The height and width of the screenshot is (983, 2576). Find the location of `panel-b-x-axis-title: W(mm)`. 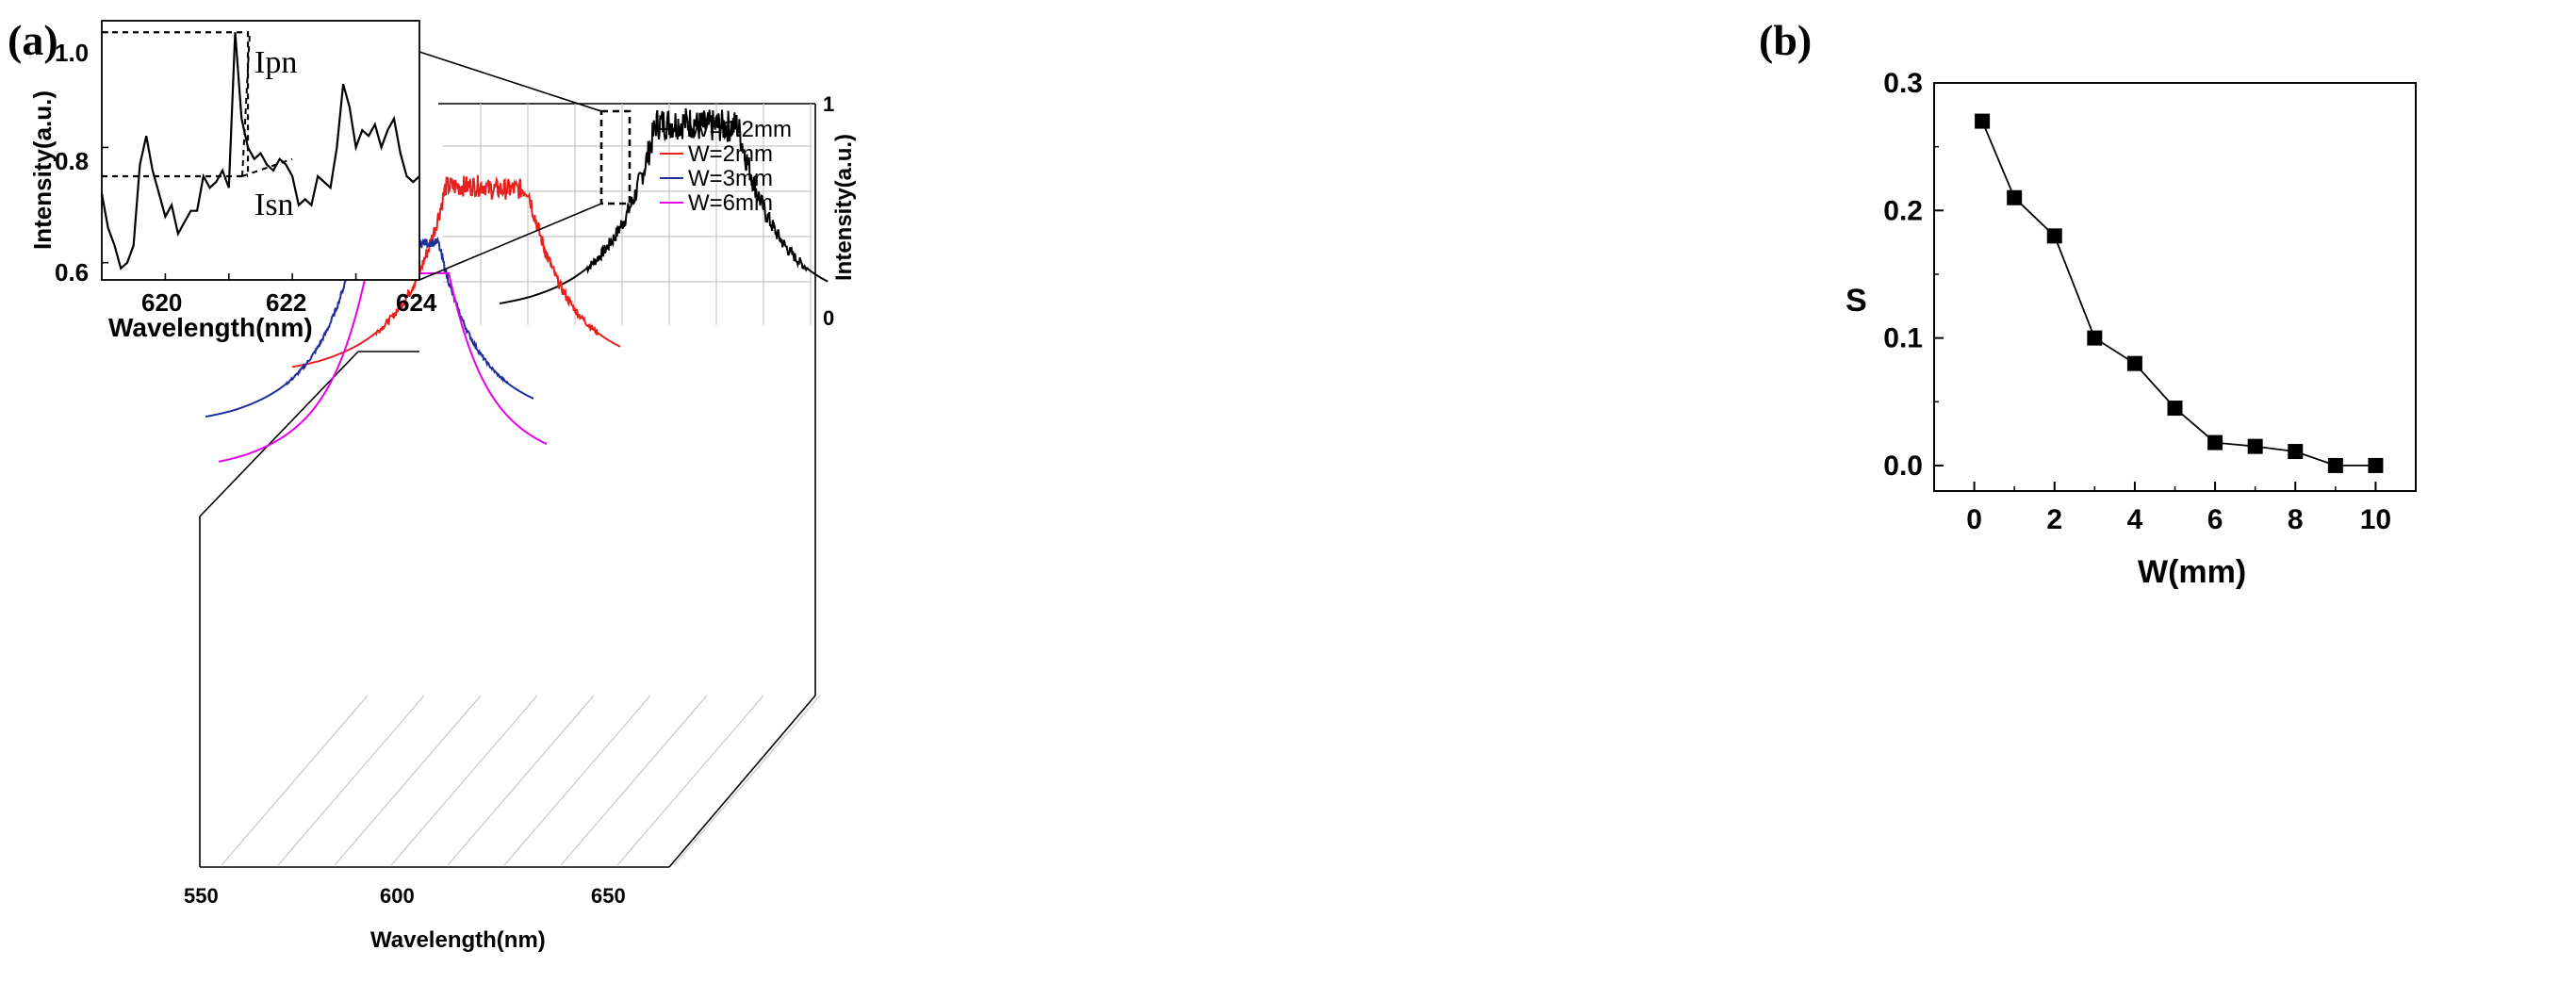

panel-b-x-axis-title: W(mm) is located at coordinates (2192, 572).